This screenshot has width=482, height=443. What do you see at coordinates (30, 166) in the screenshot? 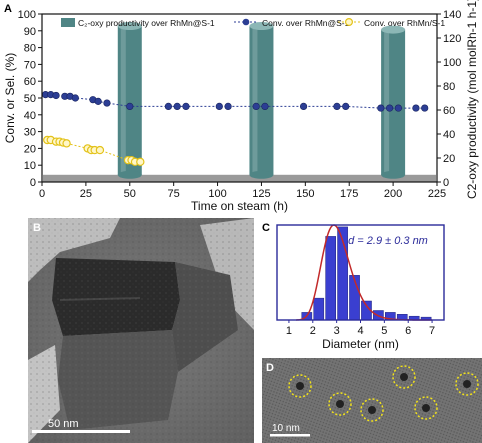
I see `left-tick-label: 10` at bounding box center [30, 166].